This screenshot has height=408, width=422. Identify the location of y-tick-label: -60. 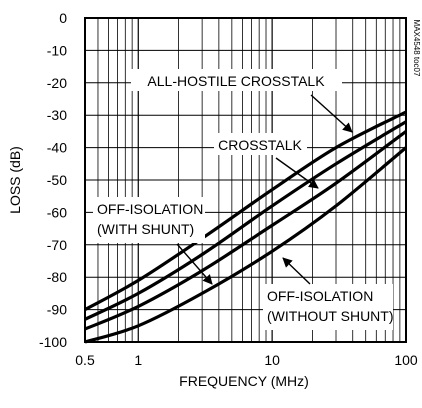
(57, 212).